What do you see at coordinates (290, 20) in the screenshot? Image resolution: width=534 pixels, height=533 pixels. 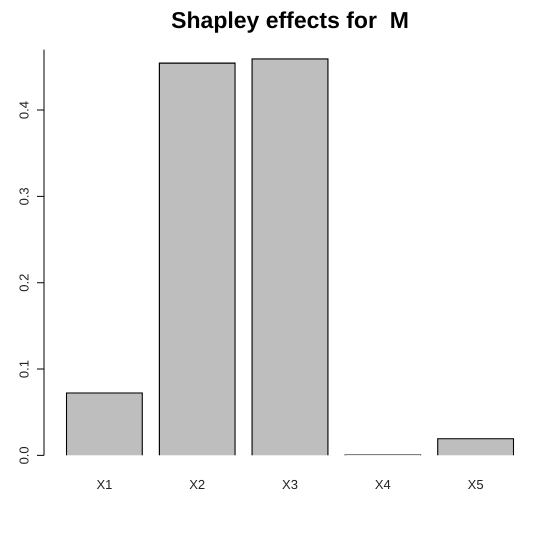 I see `chart-title: Shapley effects for M` at bounding box center [290, 20].